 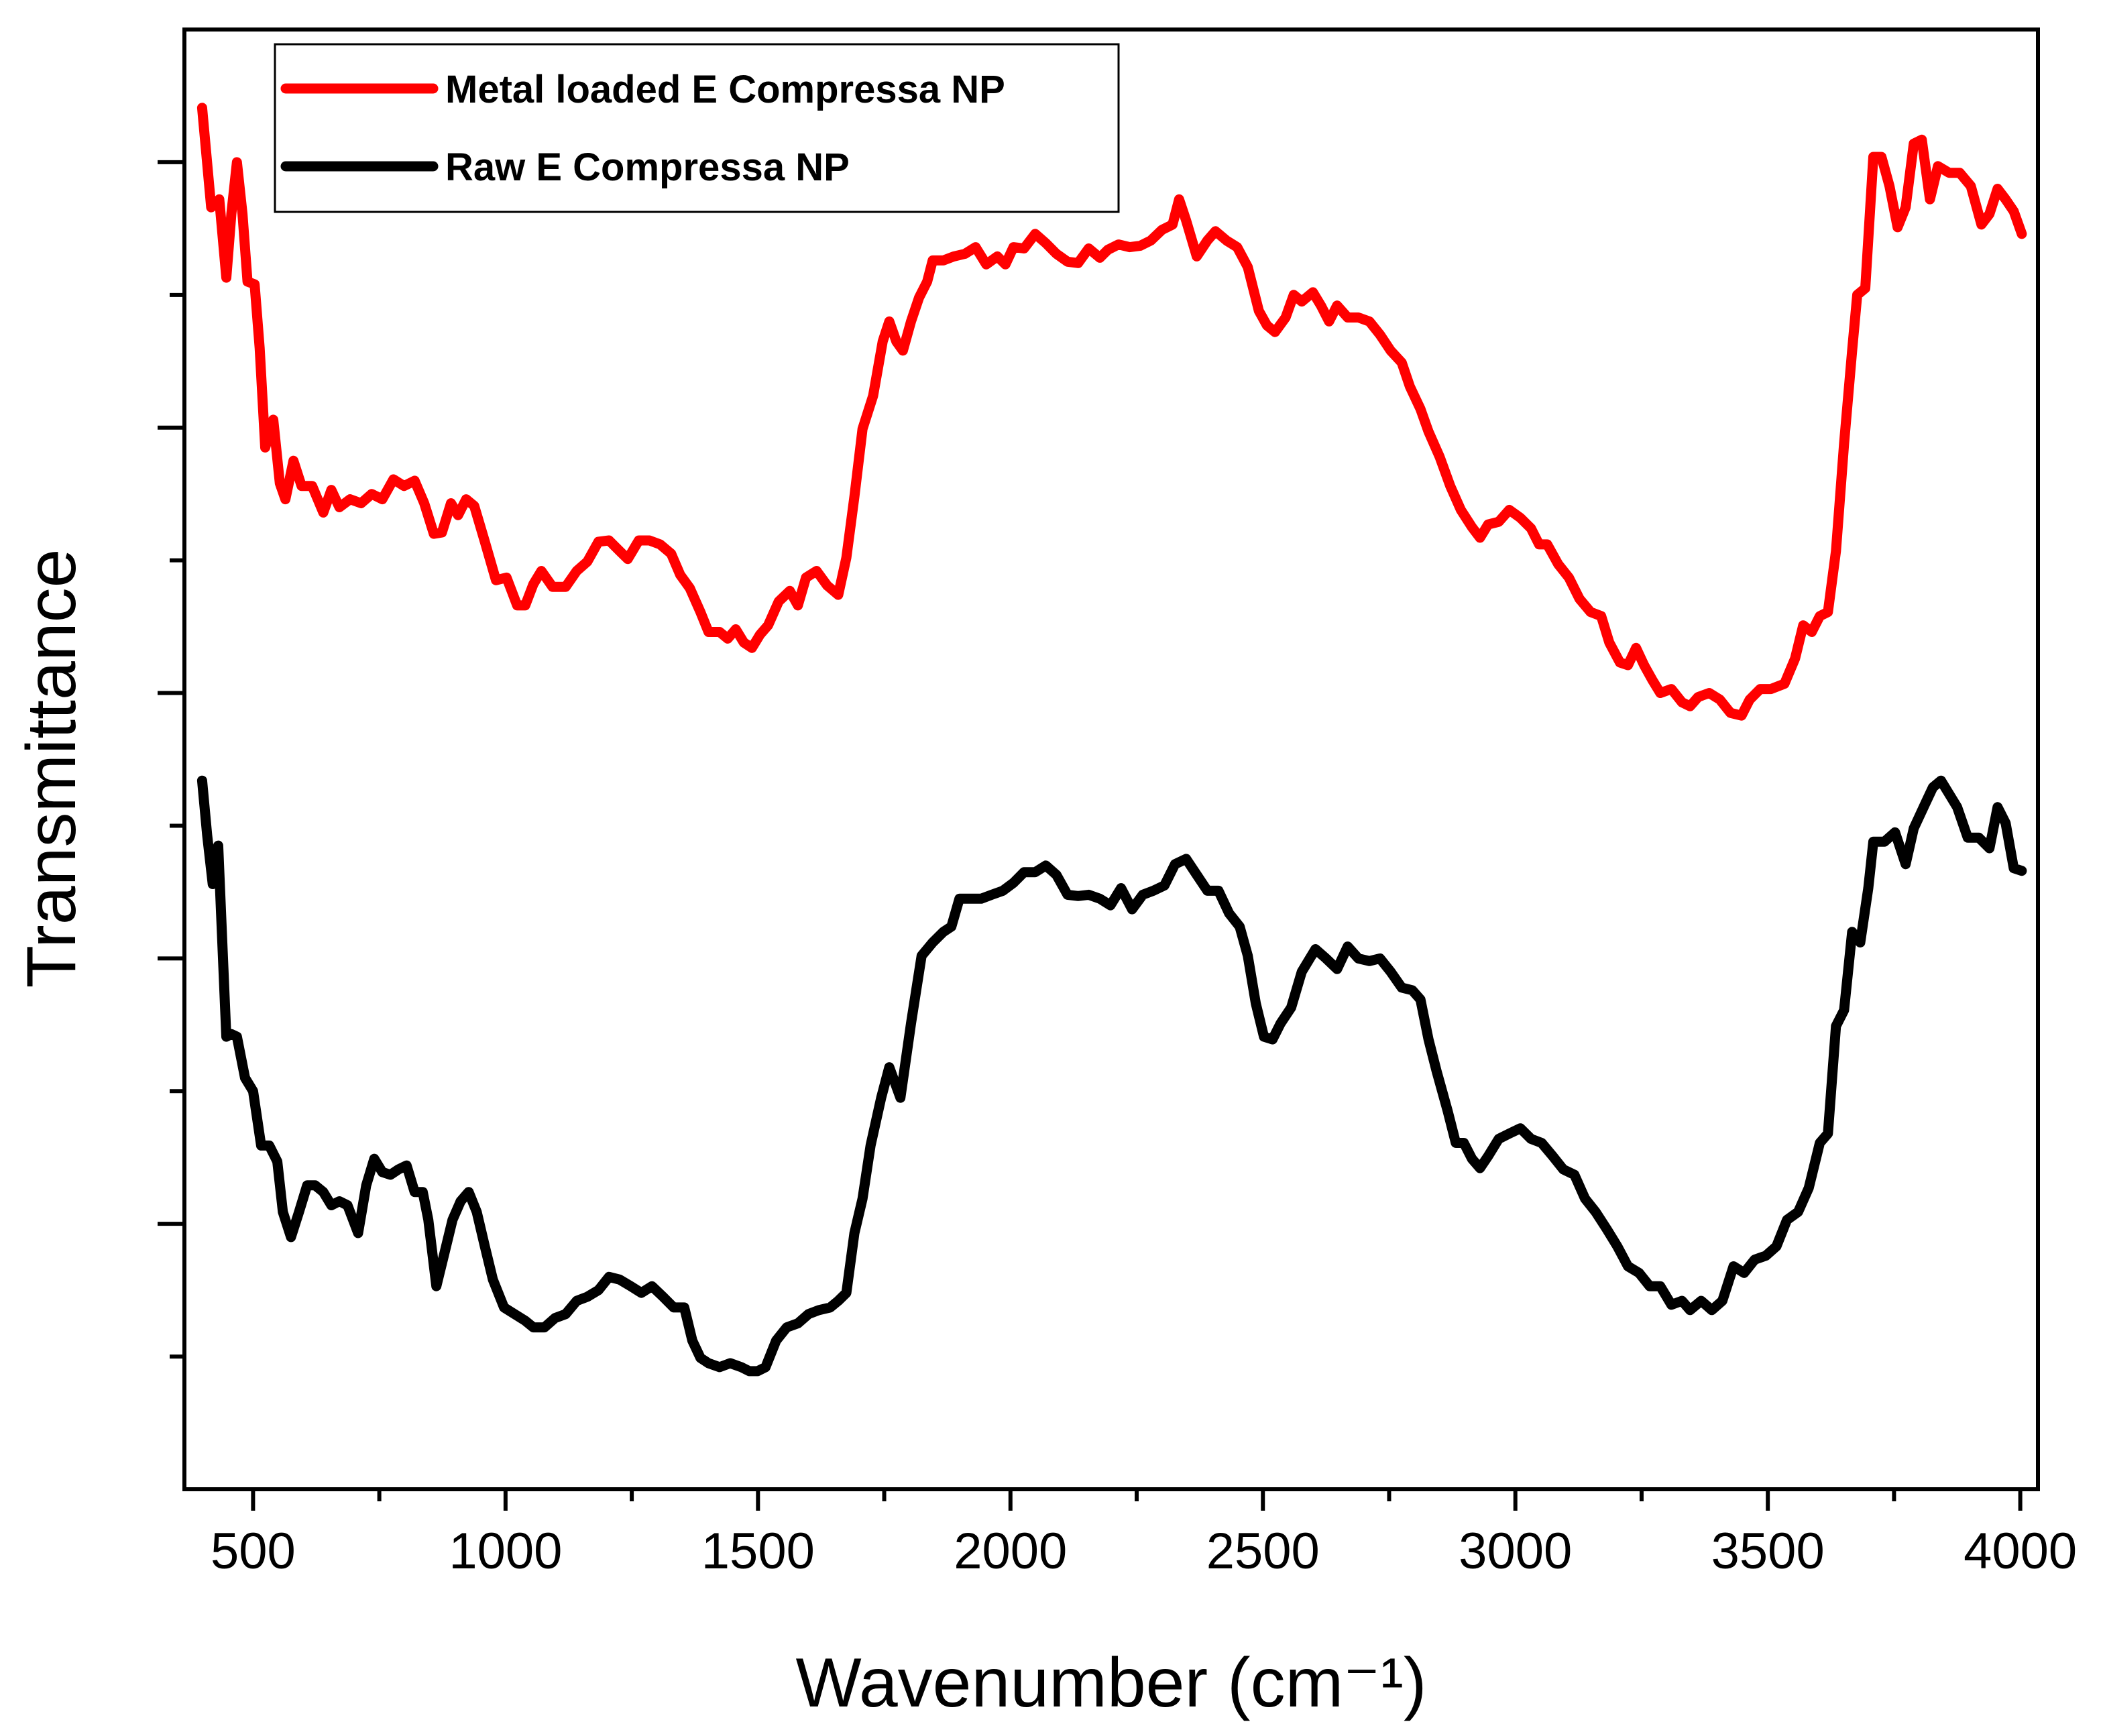 I want to click on x-axis-title: Wavenumber (cm⁻¹), so click(x=1111, y=1683).